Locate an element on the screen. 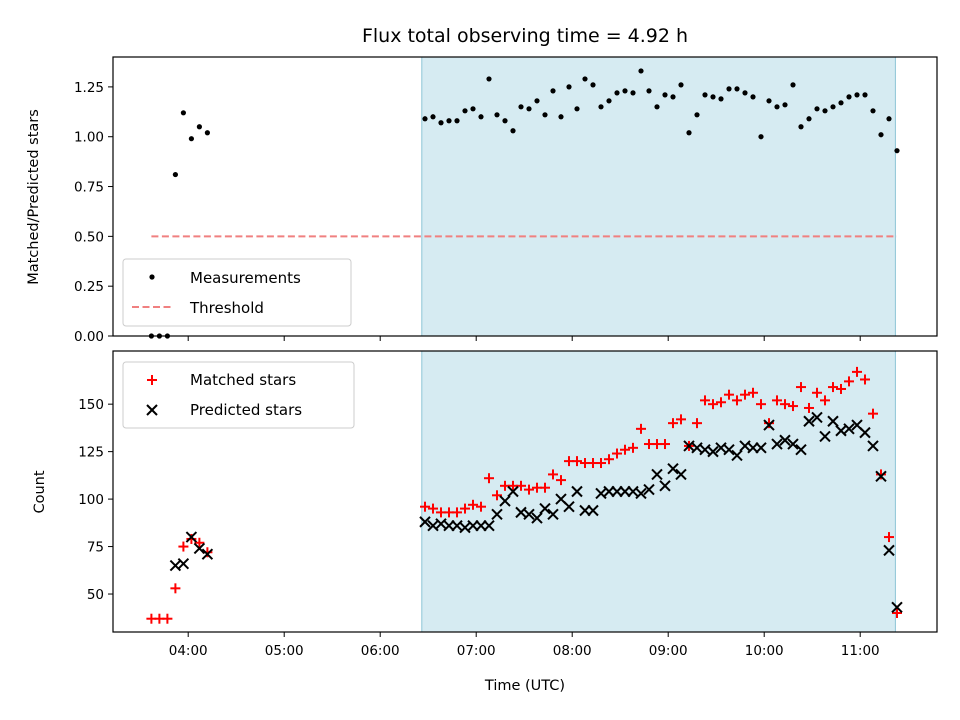  legend-threshold-label: Threshold is located at coordinates (226, 308).